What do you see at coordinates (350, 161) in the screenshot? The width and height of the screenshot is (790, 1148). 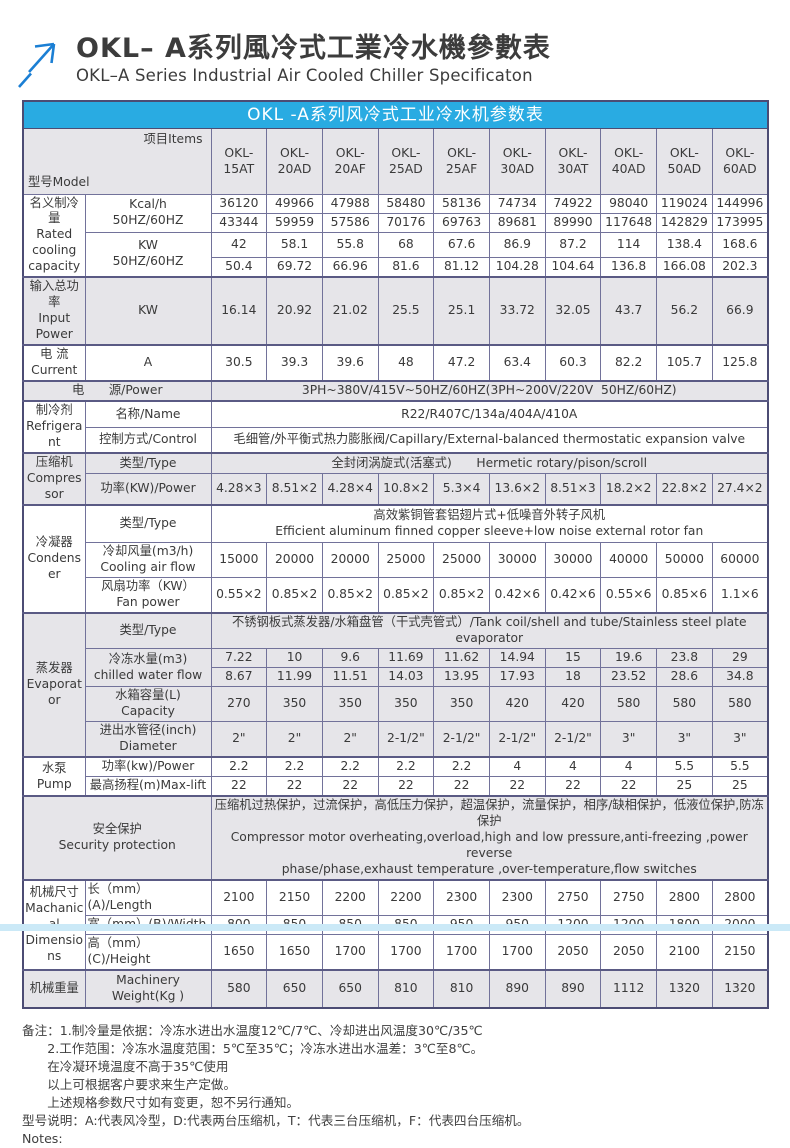 I see `value-cell: OKL- 20AF` at bounding box center [350, 161].